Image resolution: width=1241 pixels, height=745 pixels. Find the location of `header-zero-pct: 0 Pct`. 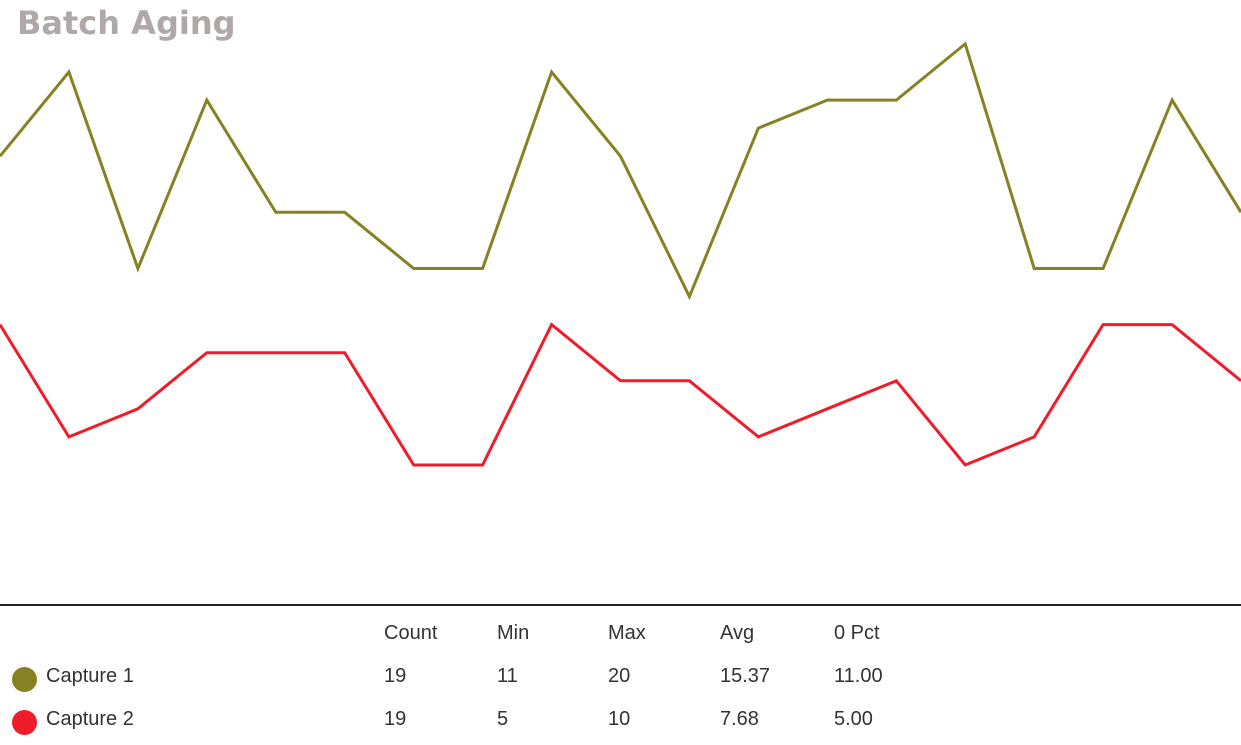

header-zero-pct: 0 Pct is located at coordinates (857, 633).